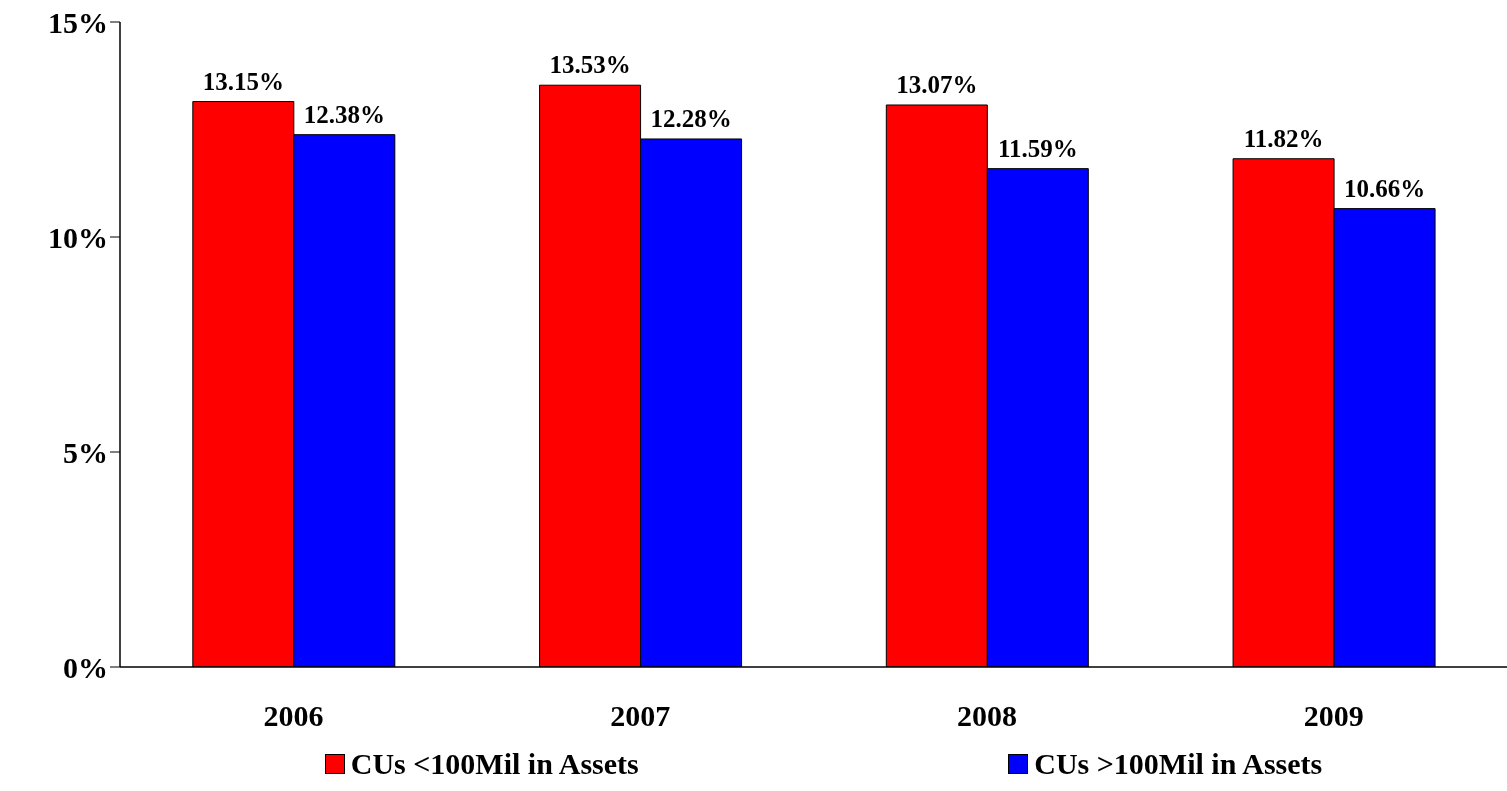  Describe the element at coordinates (1333, 716) in the screenshot. I see `x-tick-label: 2009` at that location.